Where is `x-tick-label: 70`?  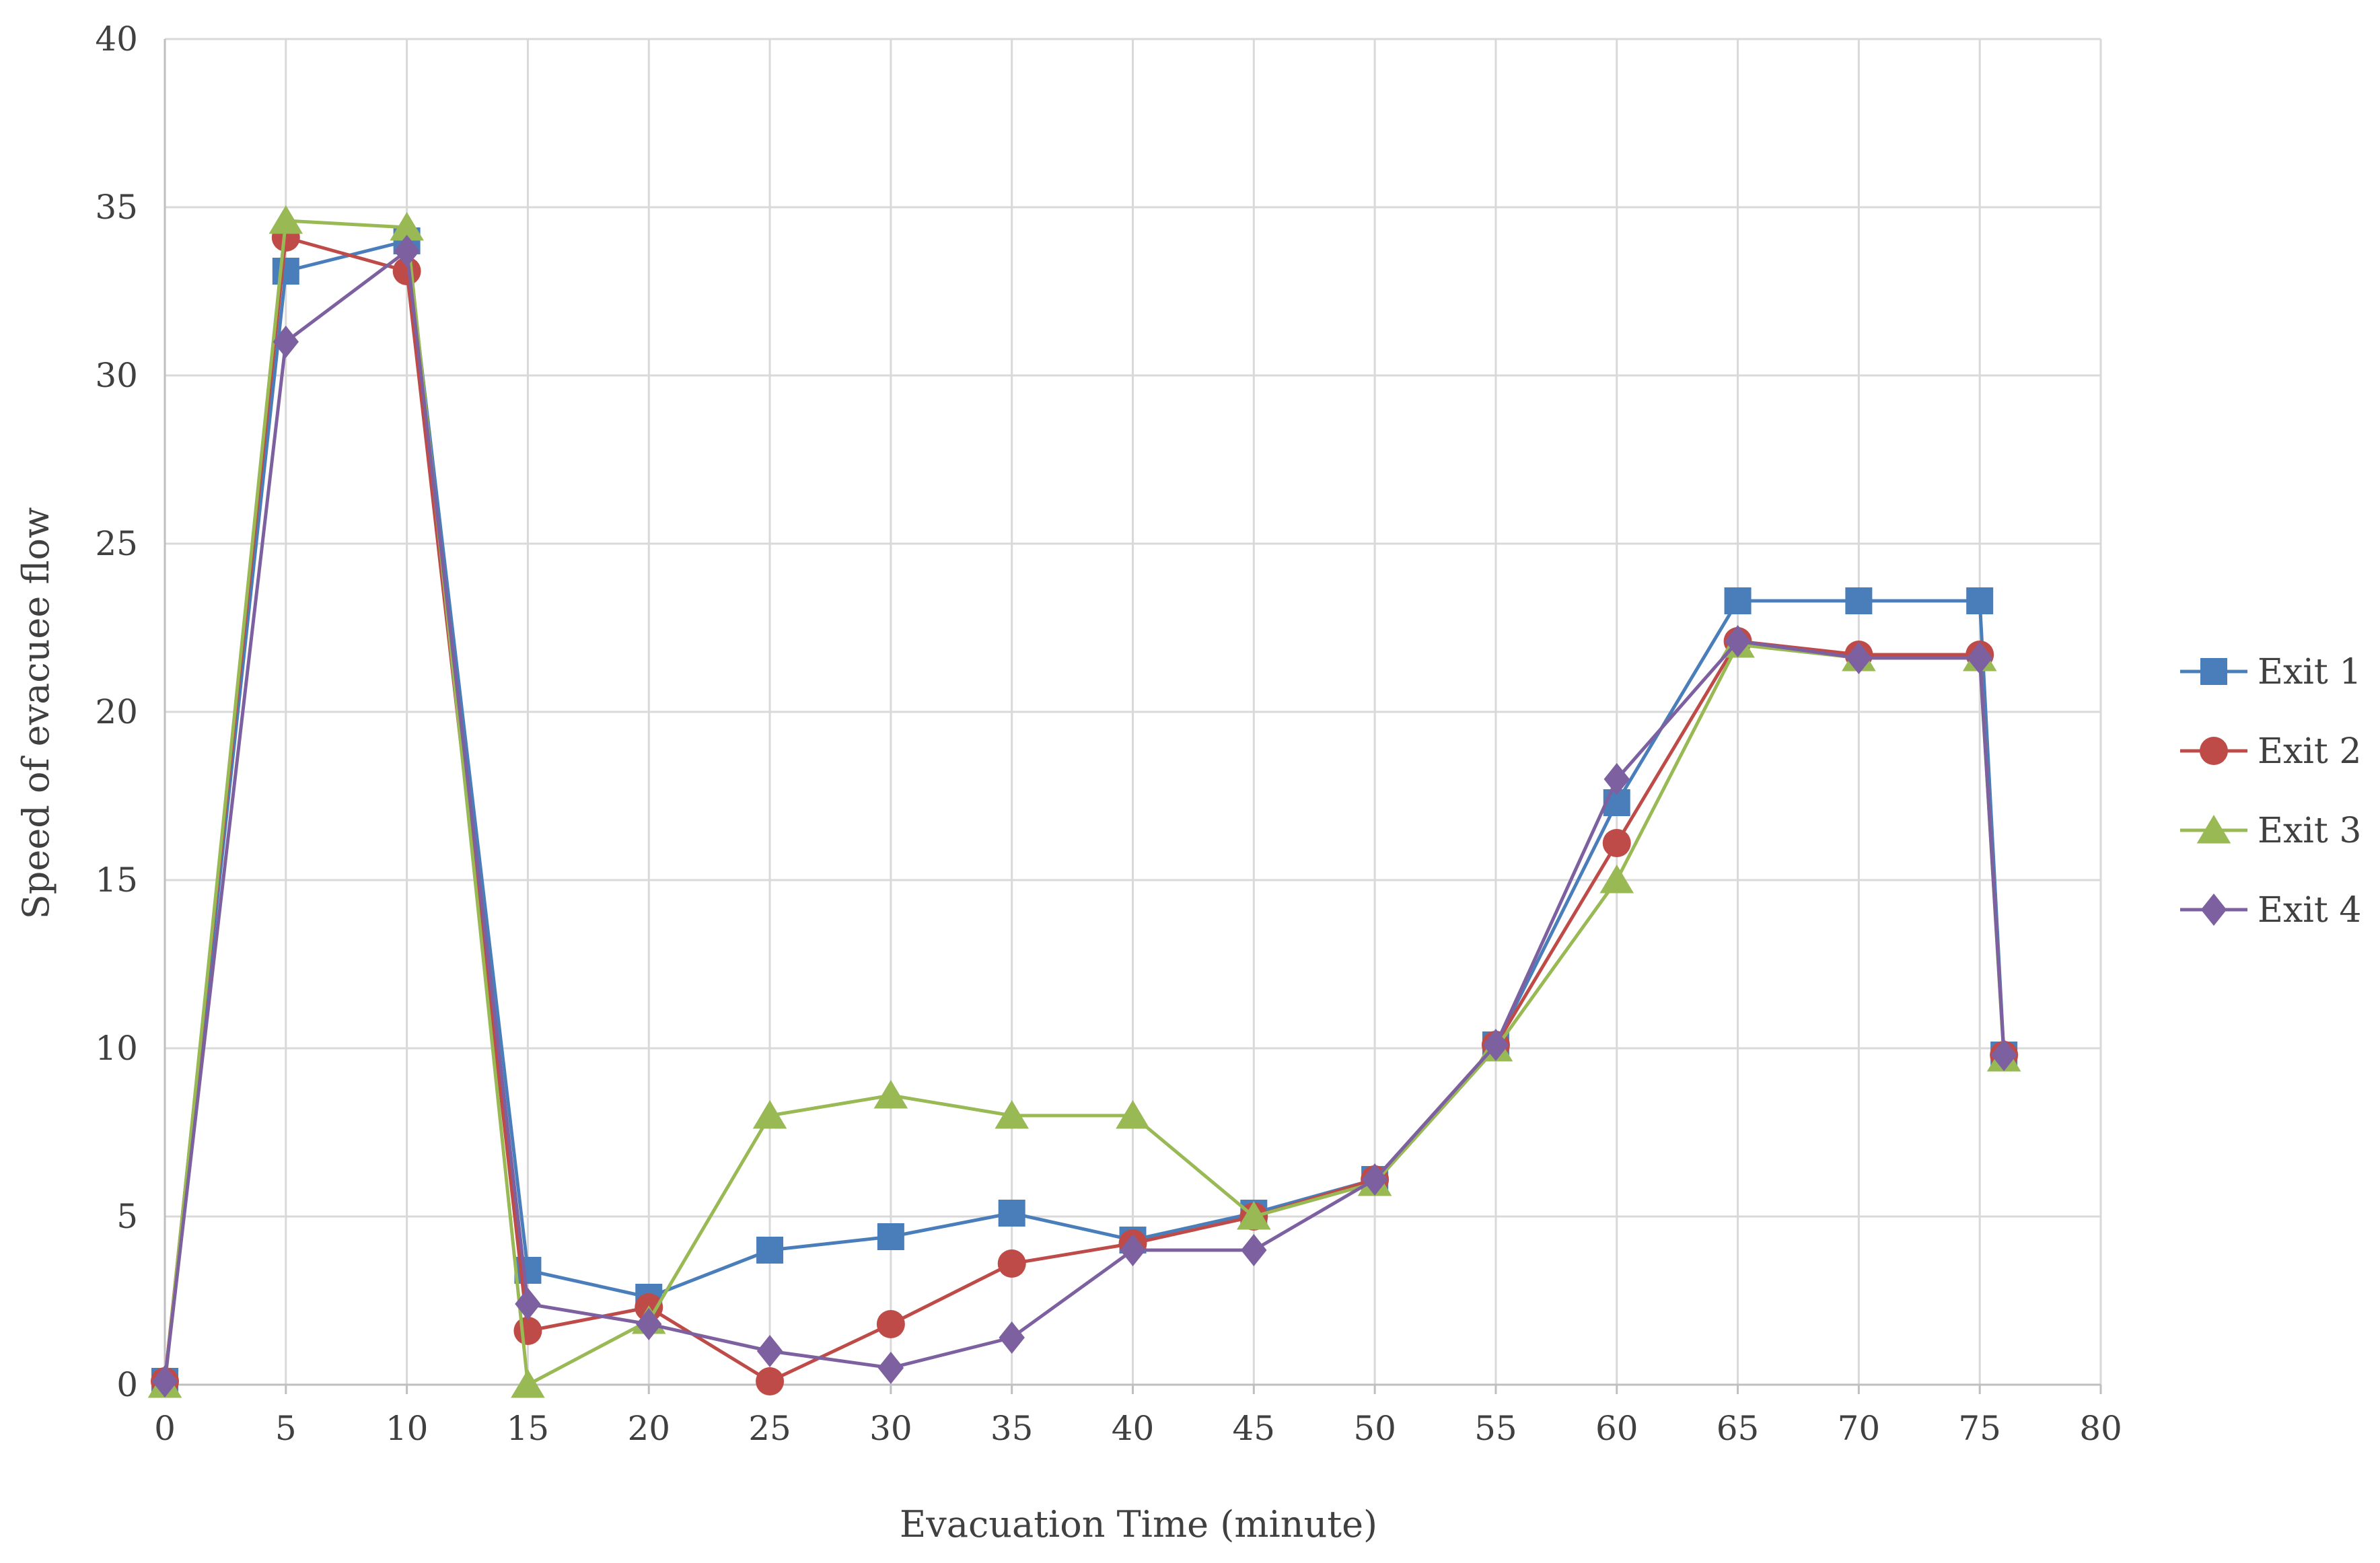 x-tick-label: 70 is located at coordinates (1859, 1429).